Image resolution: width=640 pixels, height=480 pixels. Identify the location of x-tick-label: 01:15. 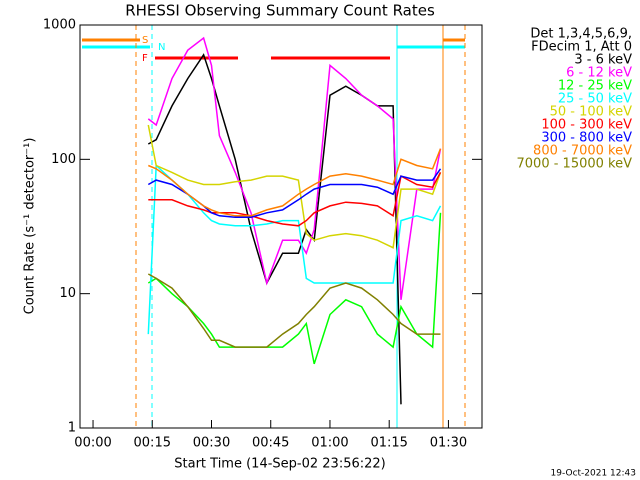
(388, 443).